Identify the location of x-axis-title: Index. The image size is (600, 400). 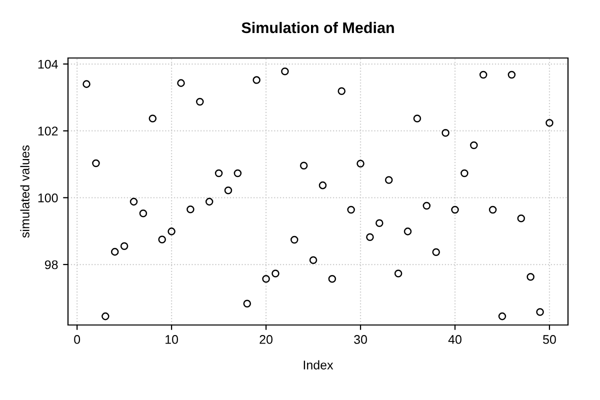
(319, 365).